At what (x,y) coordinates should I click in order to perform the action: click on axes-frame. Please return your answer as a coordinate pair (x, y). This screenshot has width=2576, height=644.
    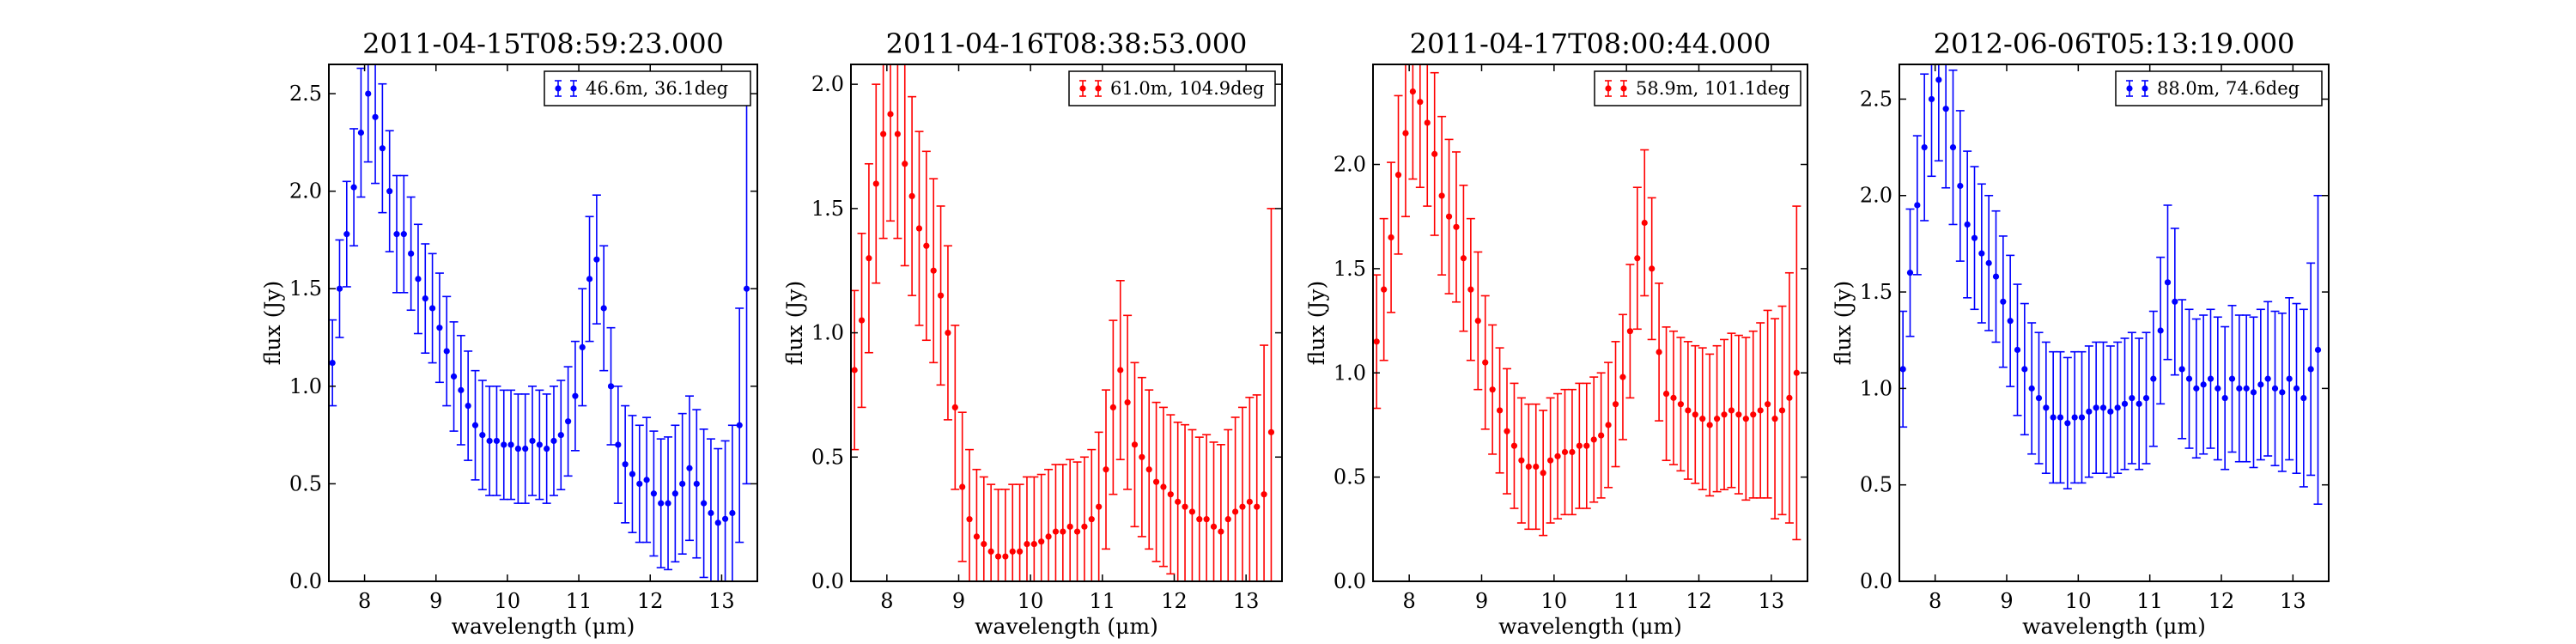
    Looking at the image, I should click on (543, 323).